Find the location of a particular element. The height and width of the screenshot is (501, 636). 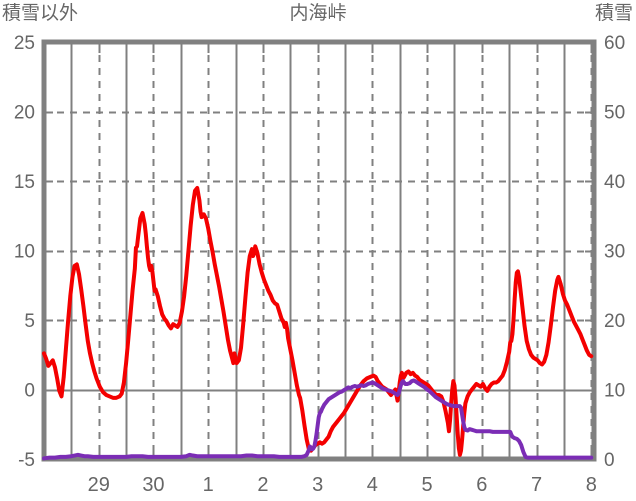

x-axis-labels: 29 30 1 2 3 4 5 6 7 8 is located at coordinates (342, 485).